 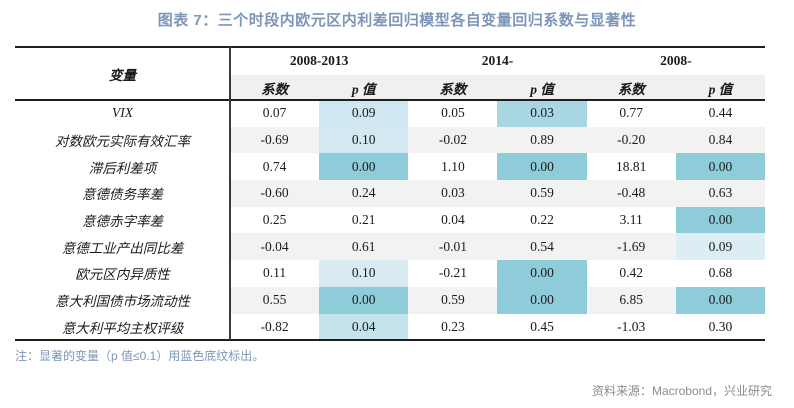 What do you see at coordinates (453, 166) in the screenshot?
I see `coeff-cell: 1.10` at bounding box center [453, 166].